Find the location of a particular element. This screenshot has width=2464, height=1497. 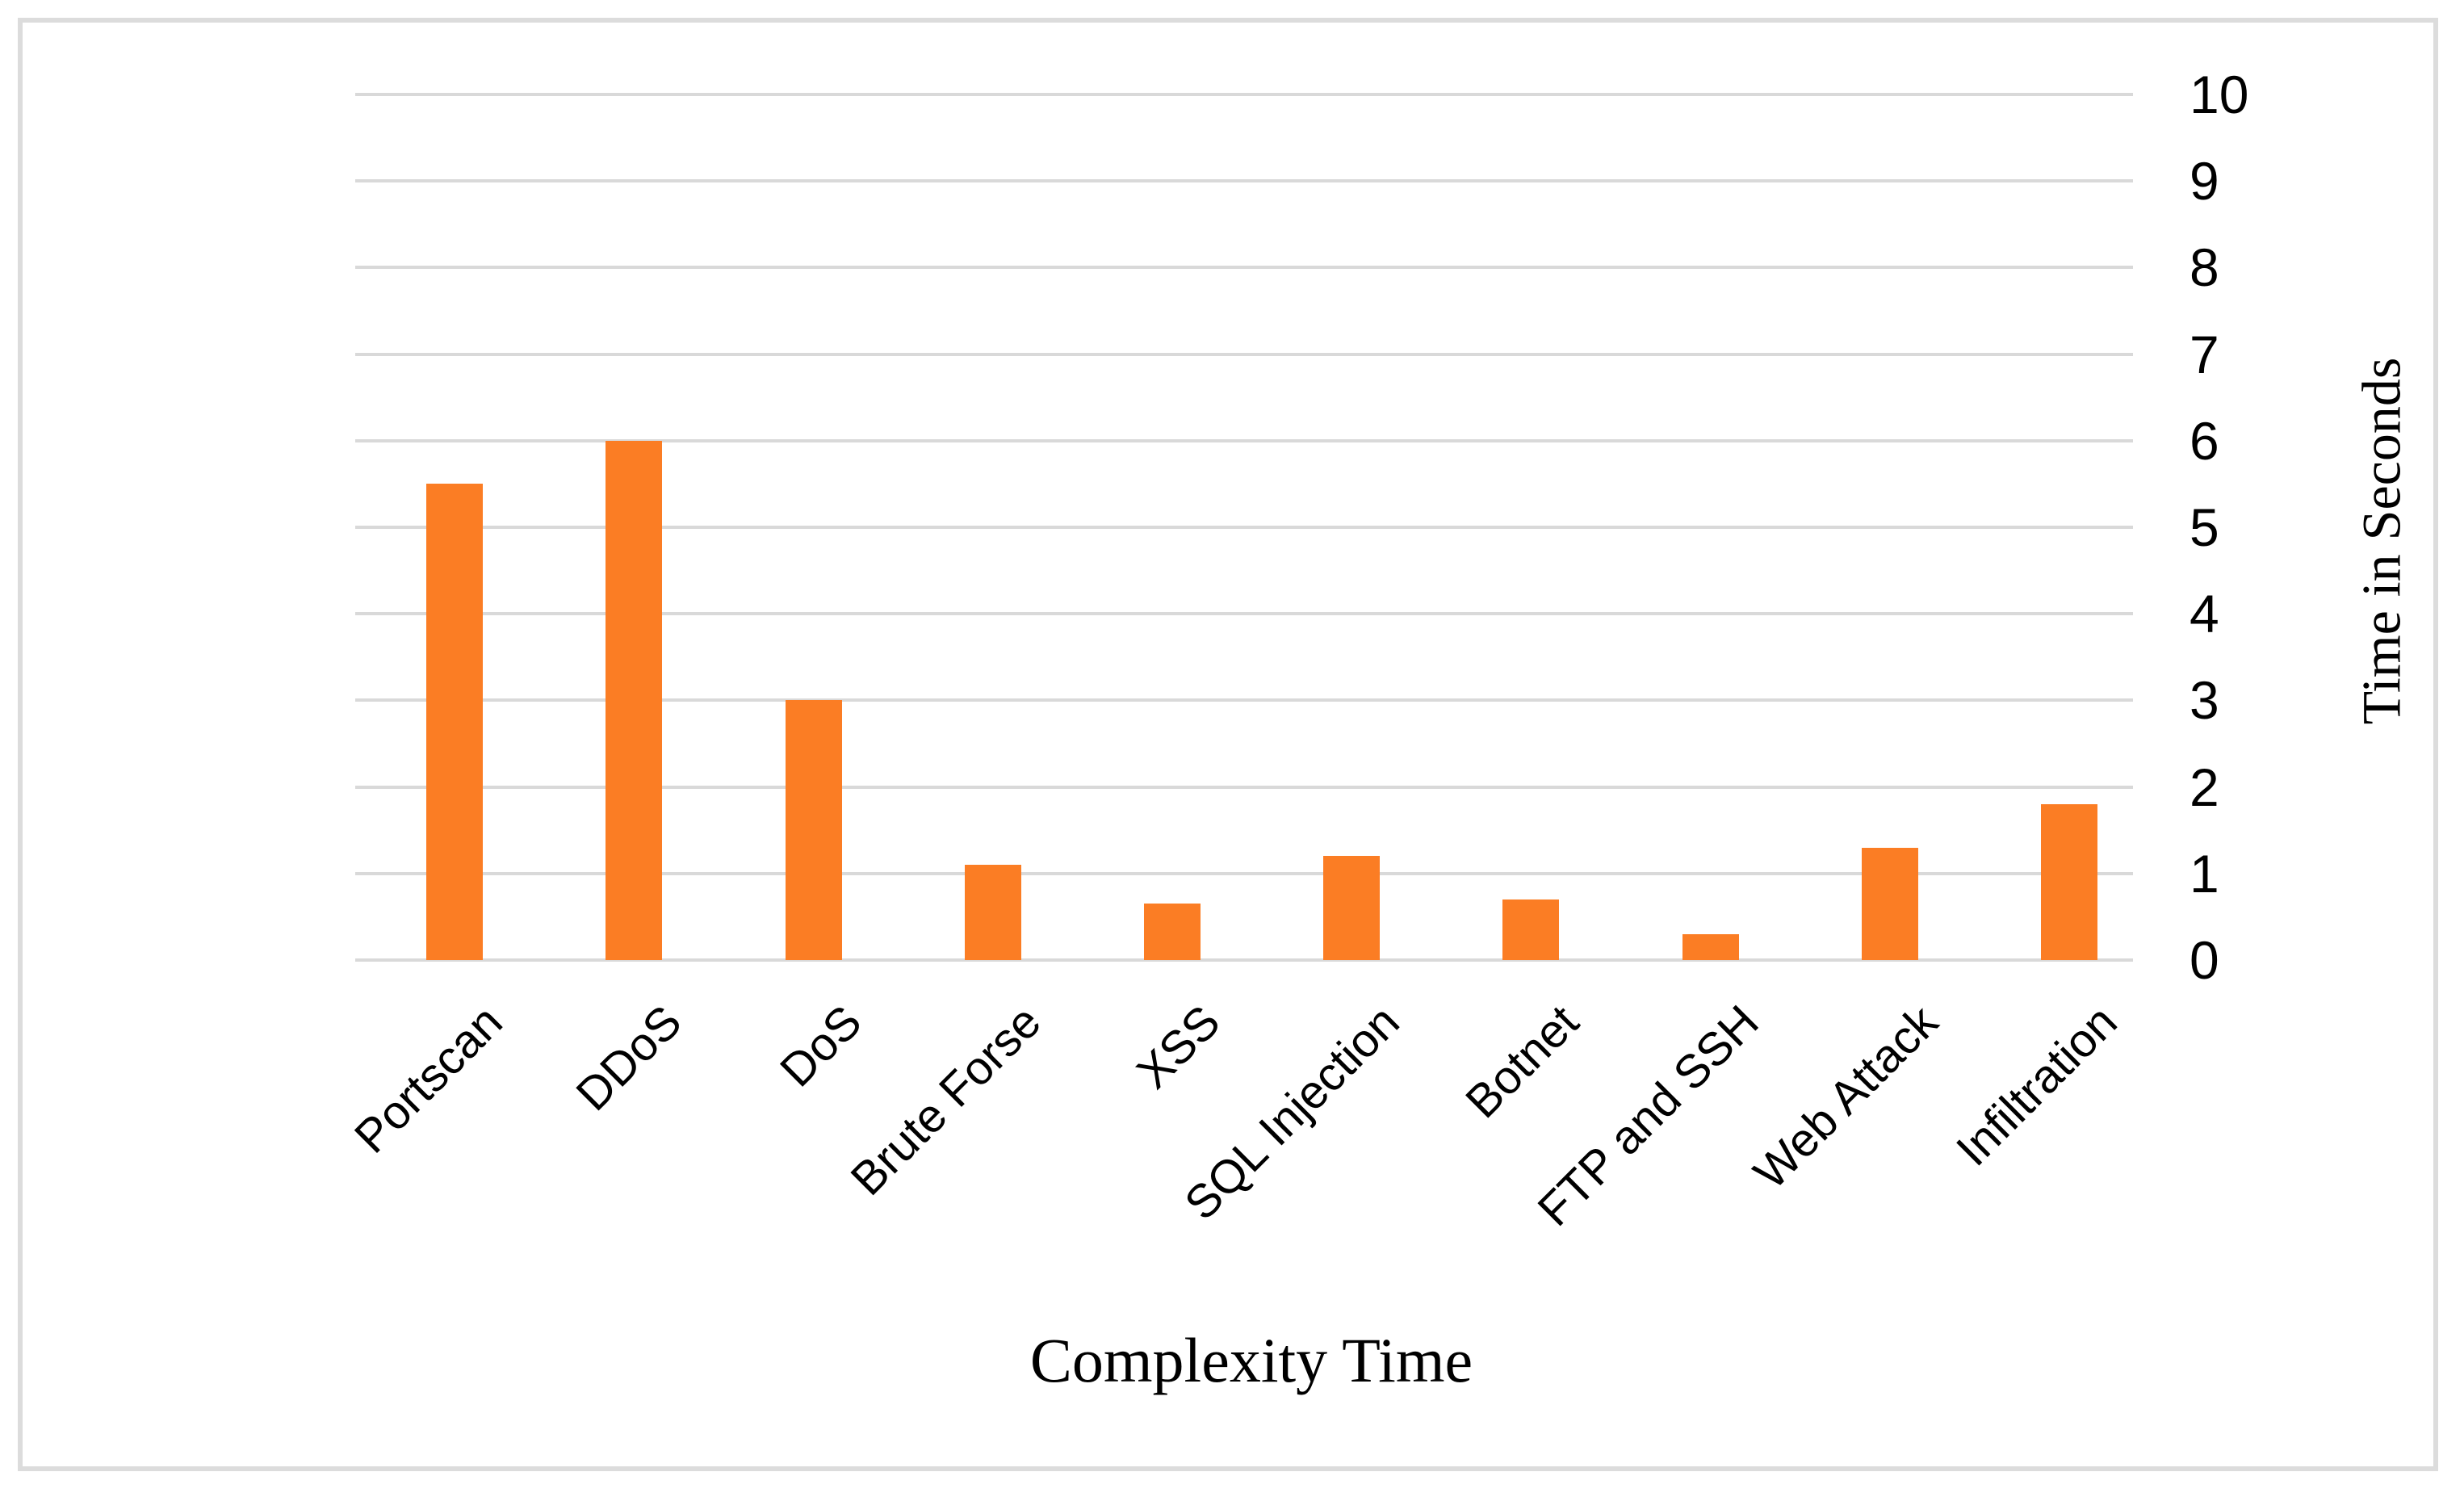

bar-ftp-and-ssh is located at coordinates (1710, 946).